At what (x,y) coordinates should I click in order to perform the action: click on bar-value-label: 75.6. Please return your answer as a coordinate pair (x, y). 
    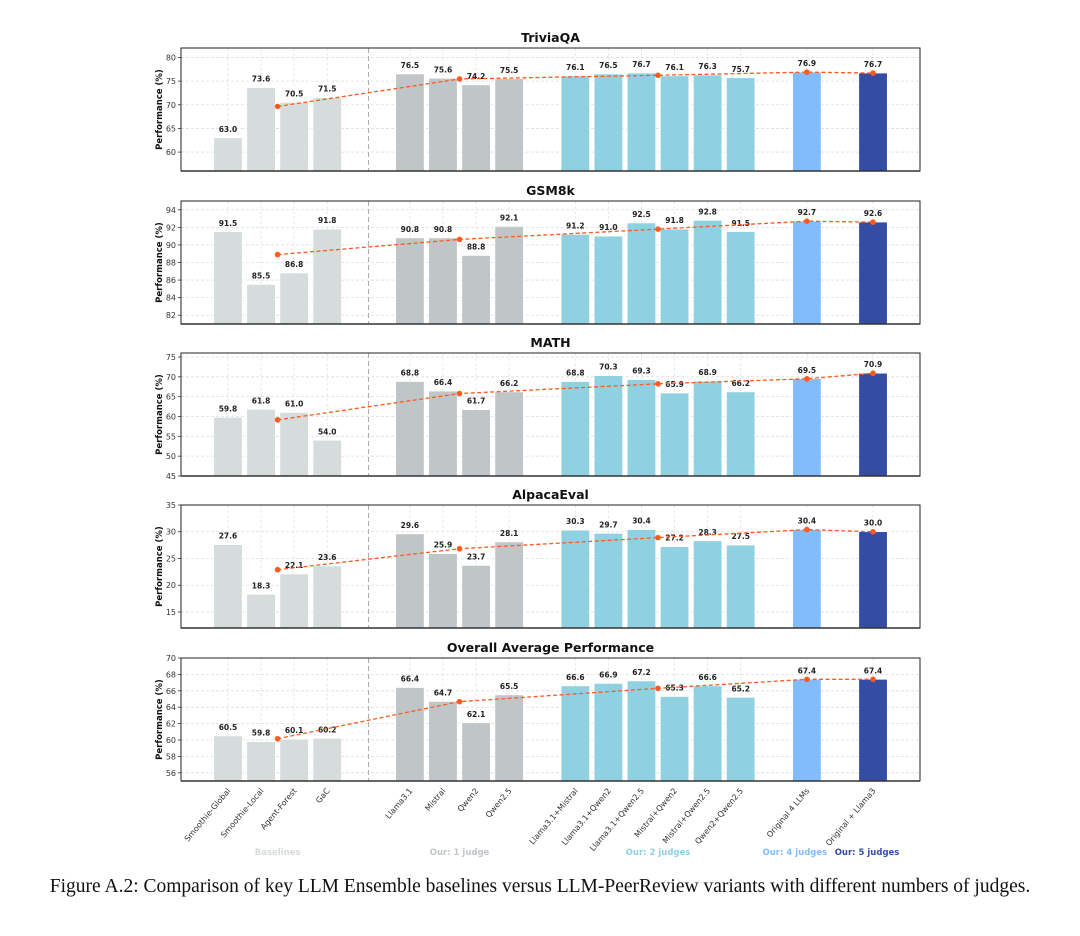
    Looking at the image, I should click on (443, 69).